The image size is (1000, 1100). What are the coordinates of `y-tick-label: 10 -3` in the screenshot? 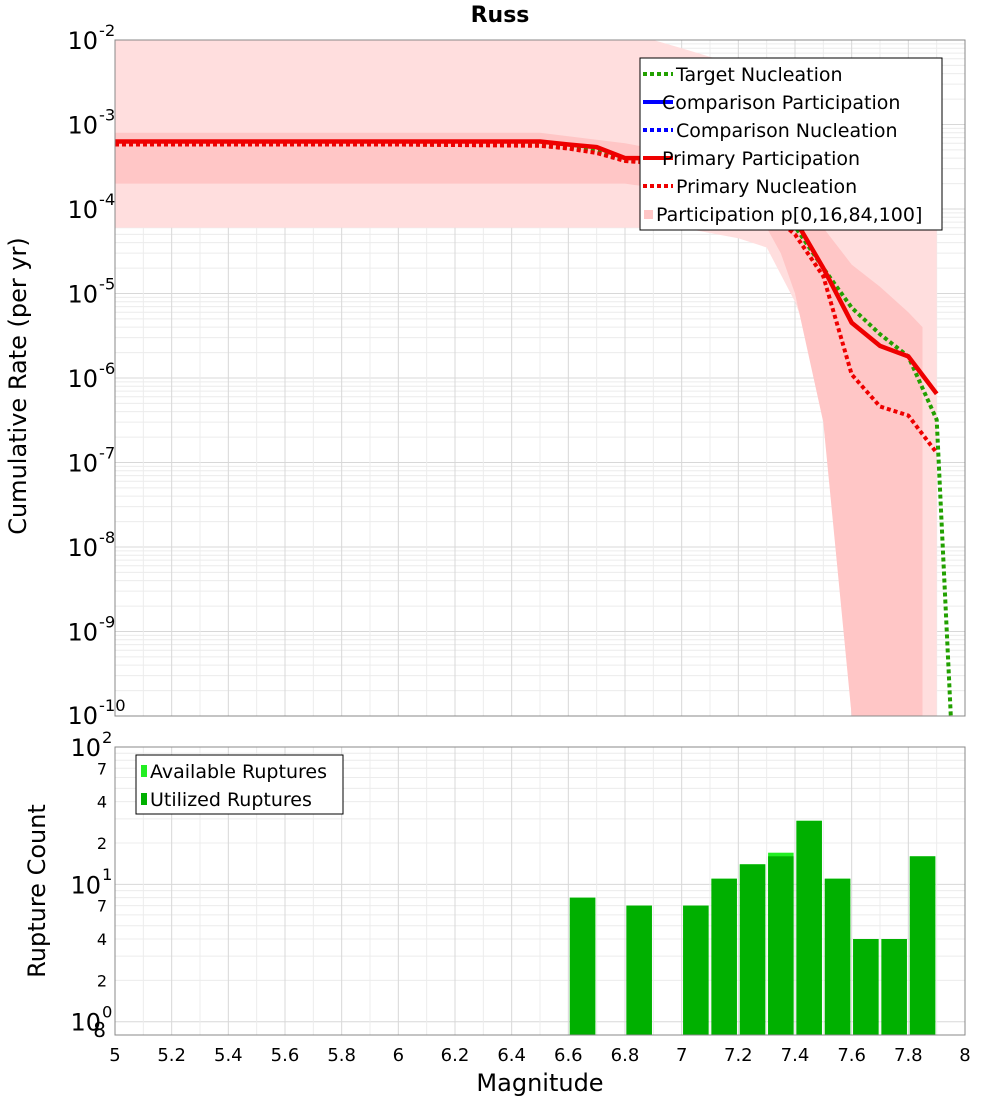 It's located at (91, 122).